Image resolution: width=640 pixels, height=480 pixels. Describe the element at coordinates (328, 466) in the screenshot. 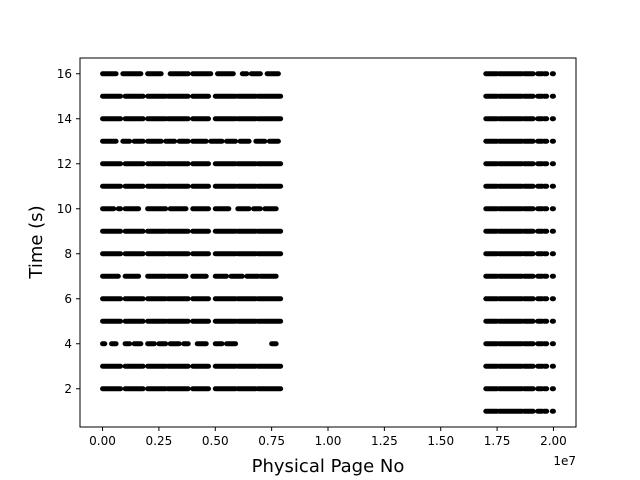

I see `x-axis-label: Physical Page No` at that location.